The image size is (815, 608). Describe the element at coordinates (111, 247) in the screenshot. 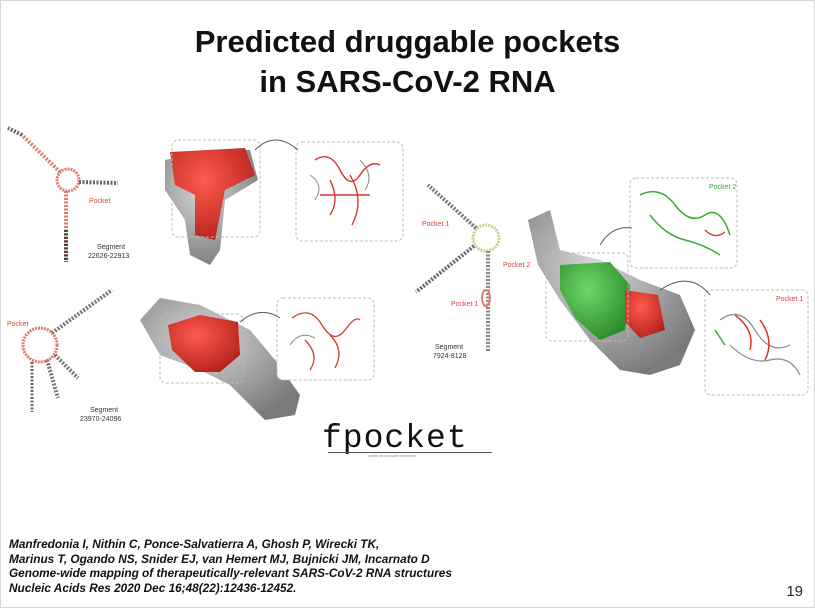

I see `structure-a-segment-label: Segment` at that location.